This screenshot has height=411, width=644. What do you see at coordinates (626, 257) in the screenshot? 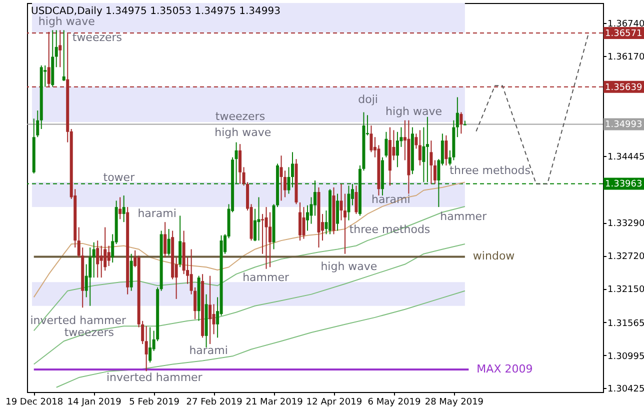
I see `y-tick-label: 1.32720` at bounding box center [626, 257].